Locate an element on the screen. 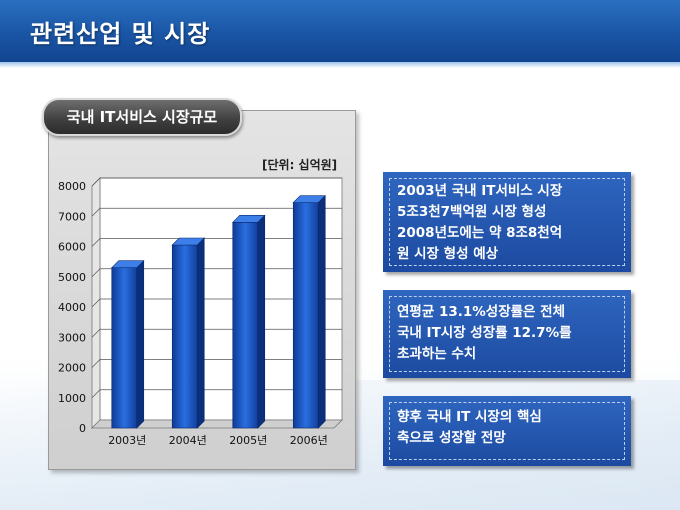 The image size is (680, 510). y-tick-label: 5000 is located at coordinates (72, 277).